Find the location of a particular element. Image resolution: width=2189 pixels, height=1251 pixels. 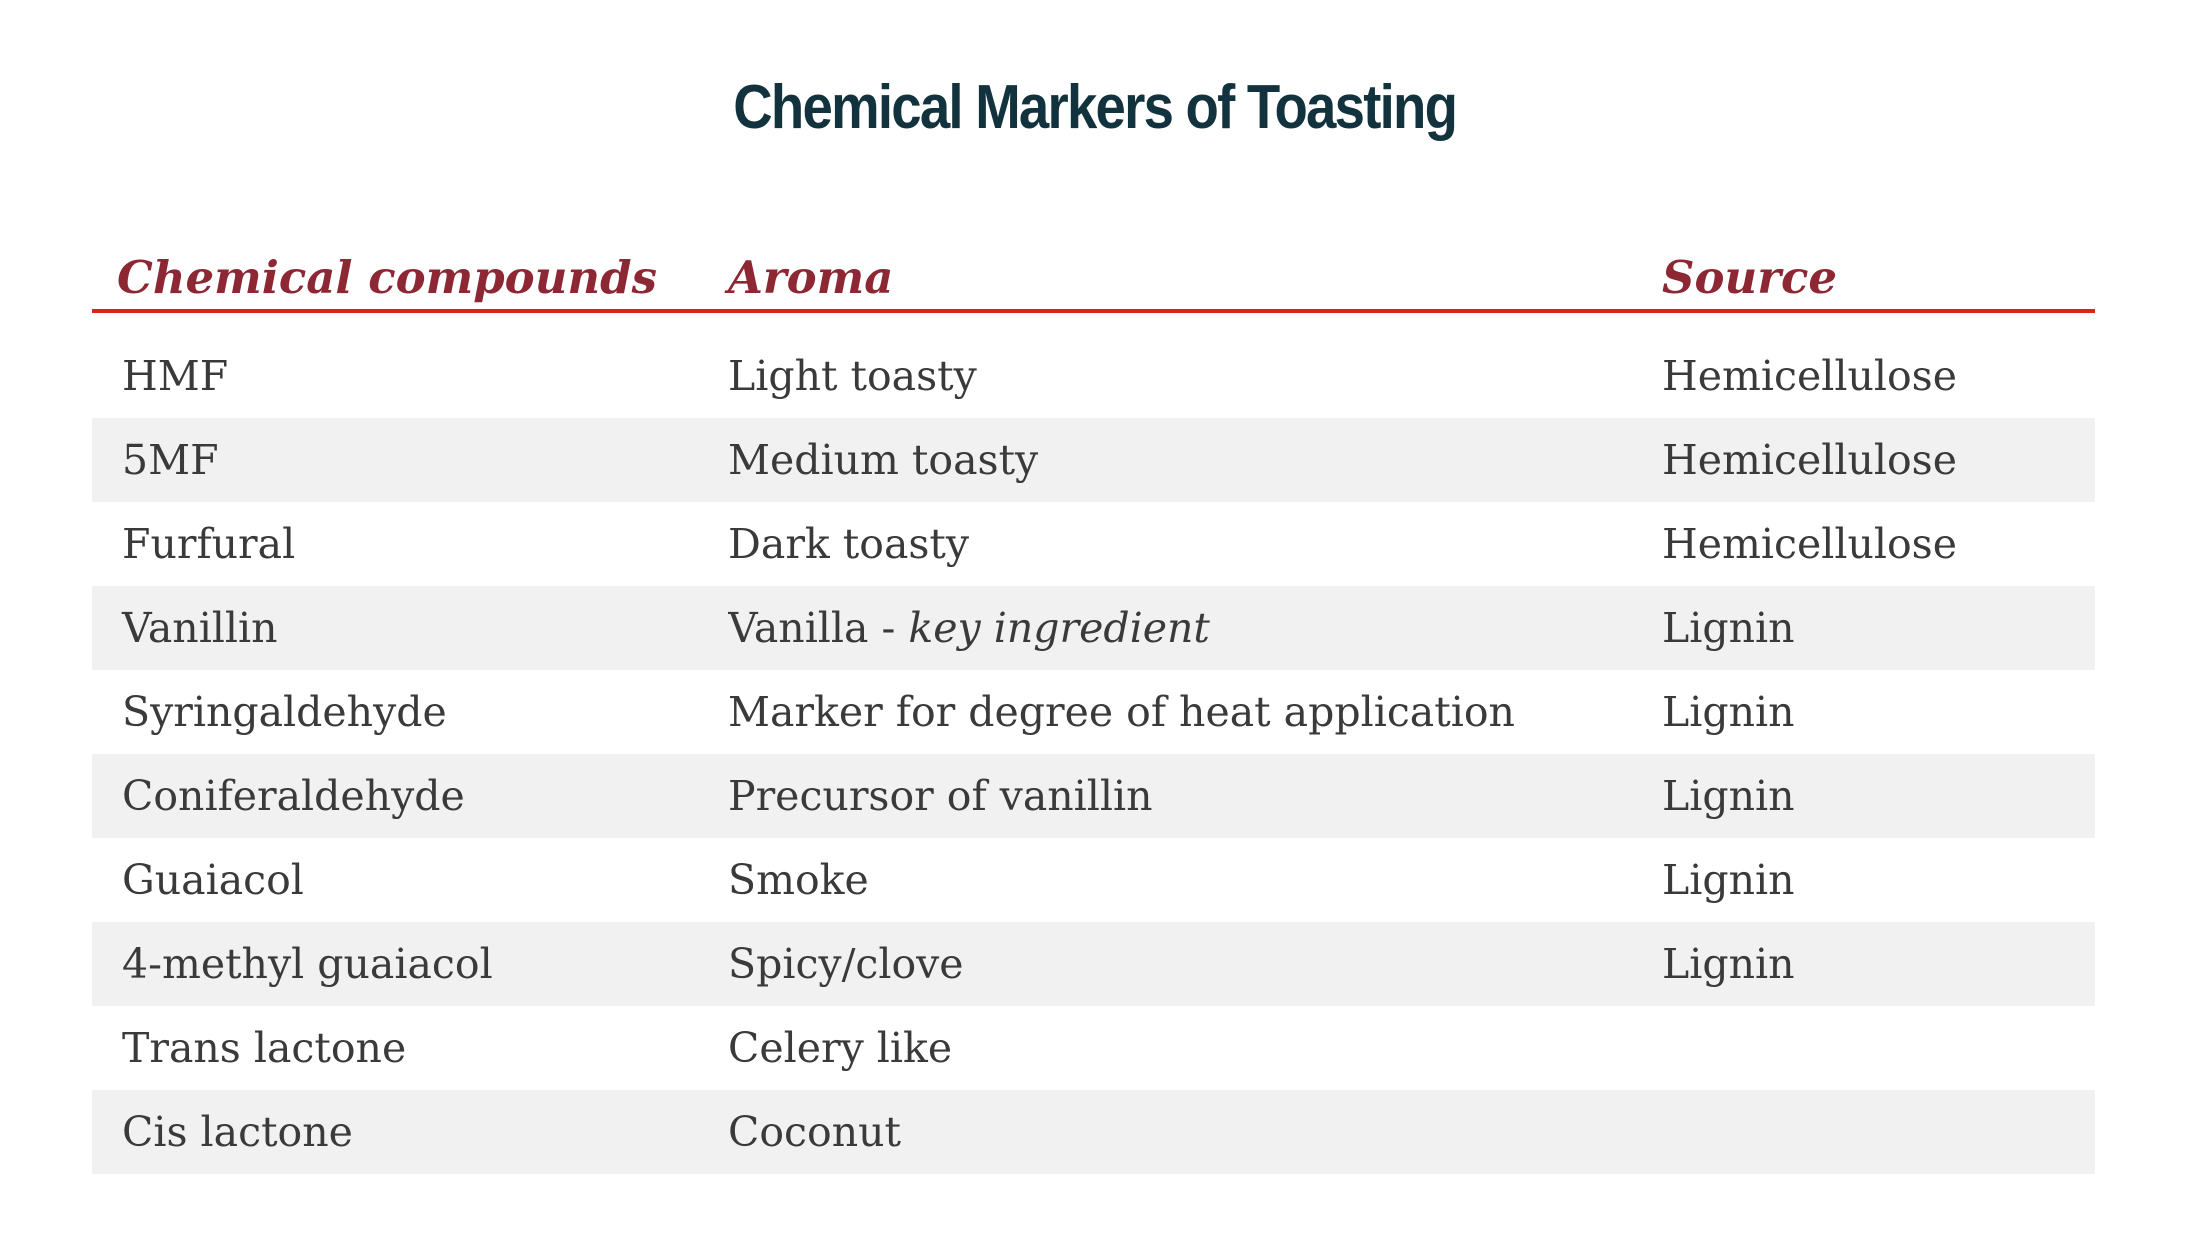

aroma-cell: Marker for degree of heat application is located at coordinates (1195, 712).